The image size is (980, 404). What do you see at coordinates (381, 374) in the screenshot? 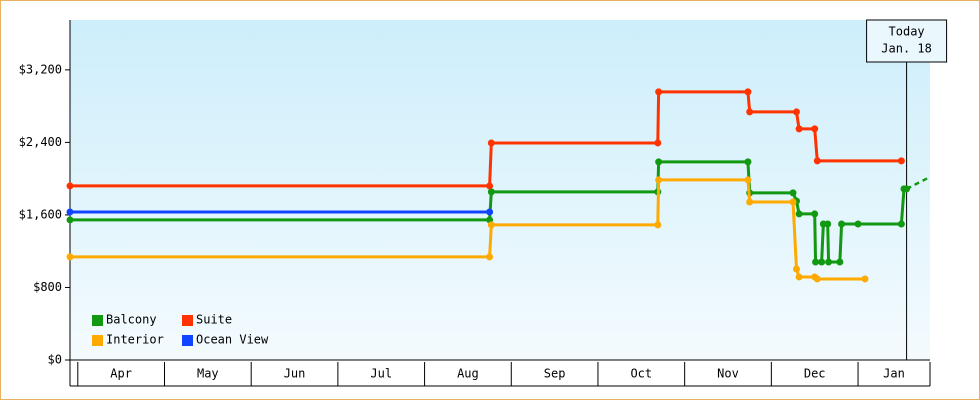
I see `x-tick-label: Jul` at bounding box center [381, 374].